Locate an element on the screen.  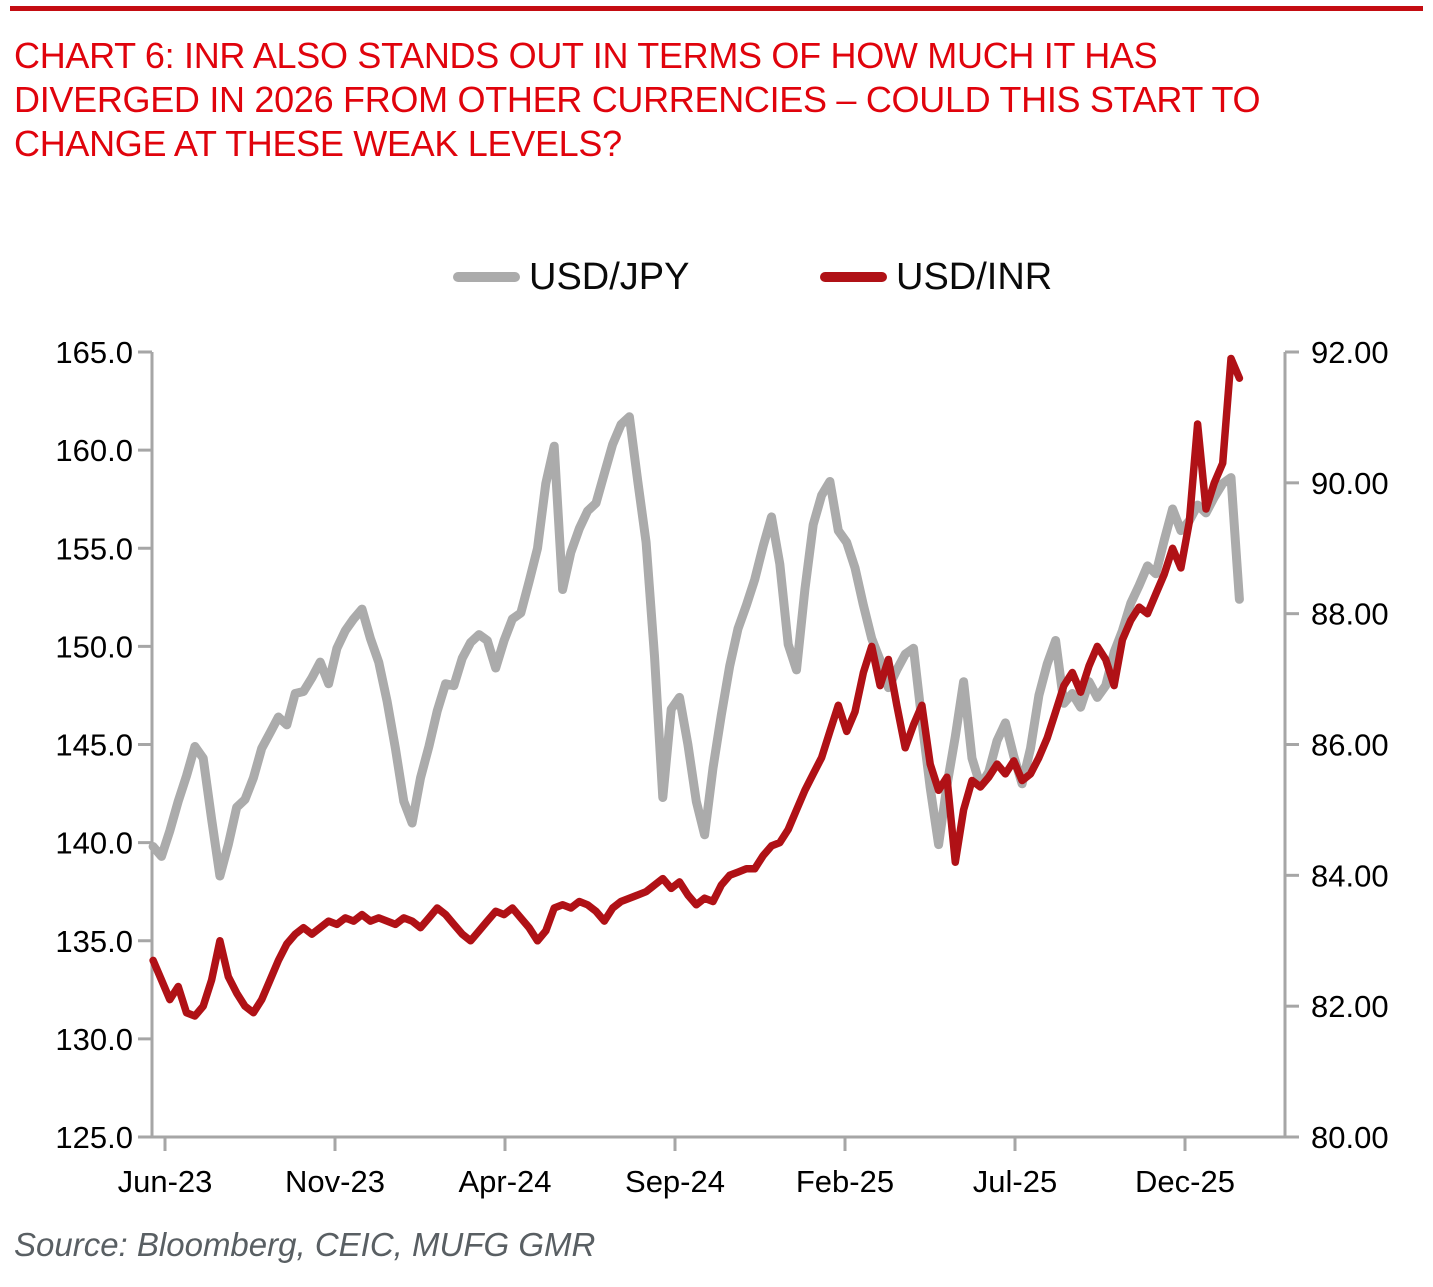
x-axis-tick-label: Dec-25 is located at coordinates (1185, 1181).